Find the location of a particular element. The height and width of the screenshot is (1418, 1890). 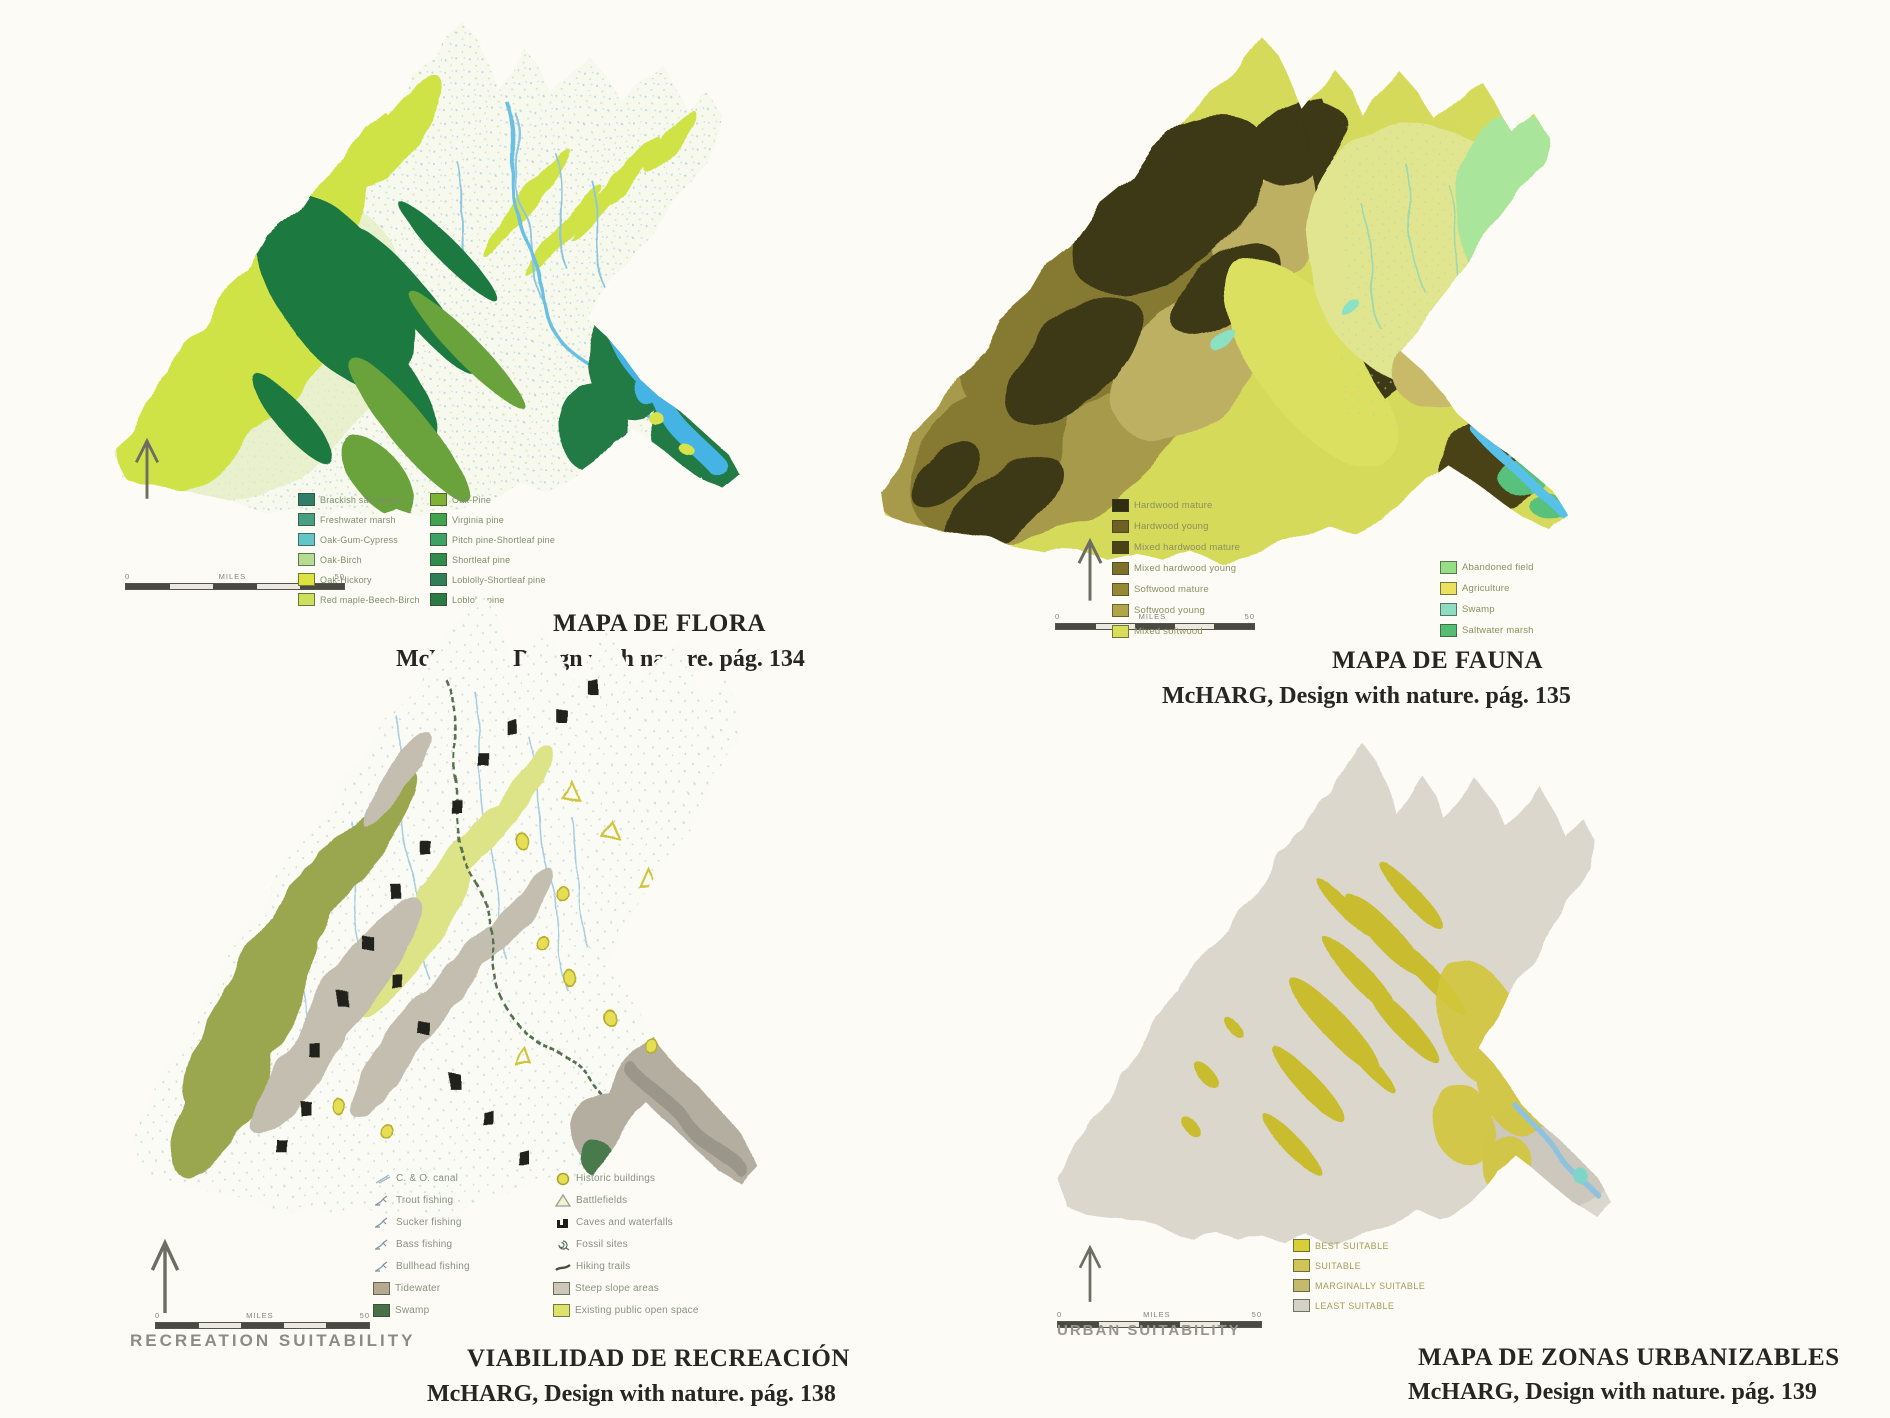

legend-label: Tidewater is located at coordinates (418, 1288).